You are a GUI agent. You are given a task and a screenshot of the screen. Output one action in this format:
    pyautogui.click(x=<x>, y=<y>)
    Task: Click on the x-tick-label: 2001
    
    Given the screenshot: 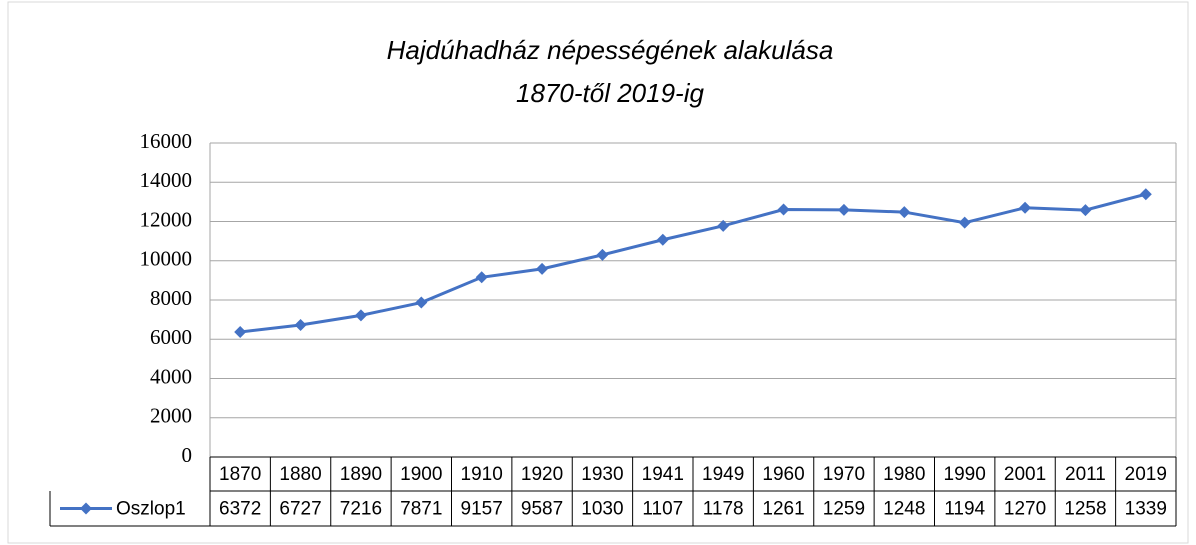 What is the action you would take?
    pyautogui.click(x=1025, y=474)
    